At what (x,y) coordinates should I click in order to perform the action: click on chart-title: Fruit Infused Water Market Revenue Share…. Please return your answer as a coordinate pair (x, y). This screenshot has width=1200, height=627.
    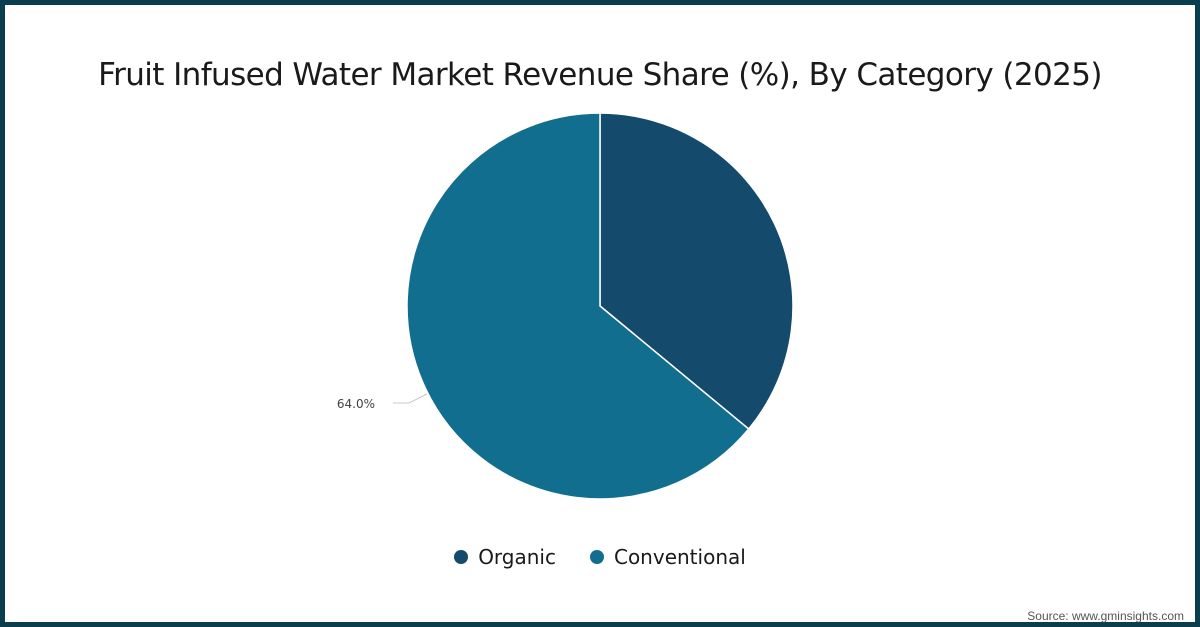
    Looking at the image, I should click on (600, 75).